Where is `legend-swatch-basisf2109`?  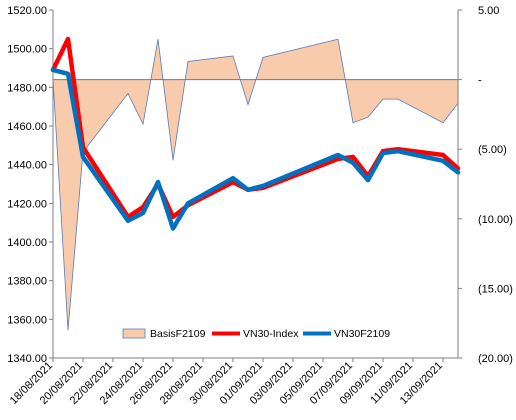 legend-swatch-basisf2109 is located at coordinates (134, 333).